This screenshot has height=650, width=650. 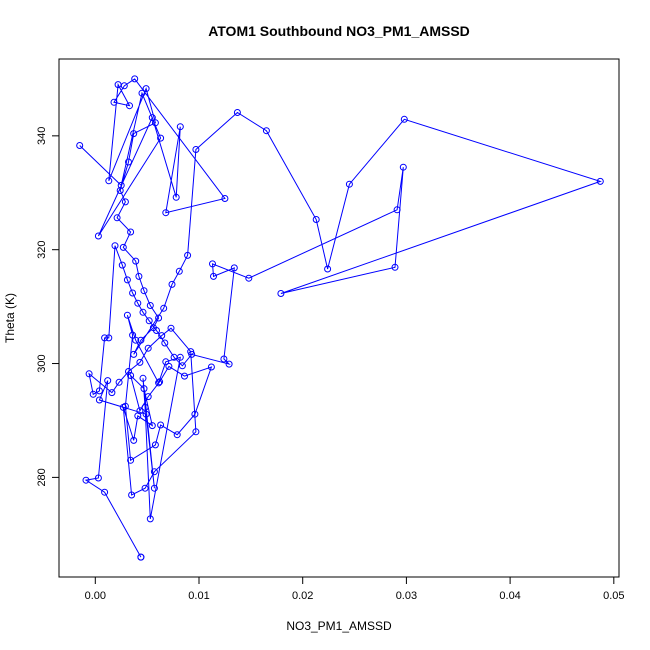 What do you see at coordinates (42, 363) in the screenshot?
I see `y-tick-label: 300` at bounding box center [42, 363].